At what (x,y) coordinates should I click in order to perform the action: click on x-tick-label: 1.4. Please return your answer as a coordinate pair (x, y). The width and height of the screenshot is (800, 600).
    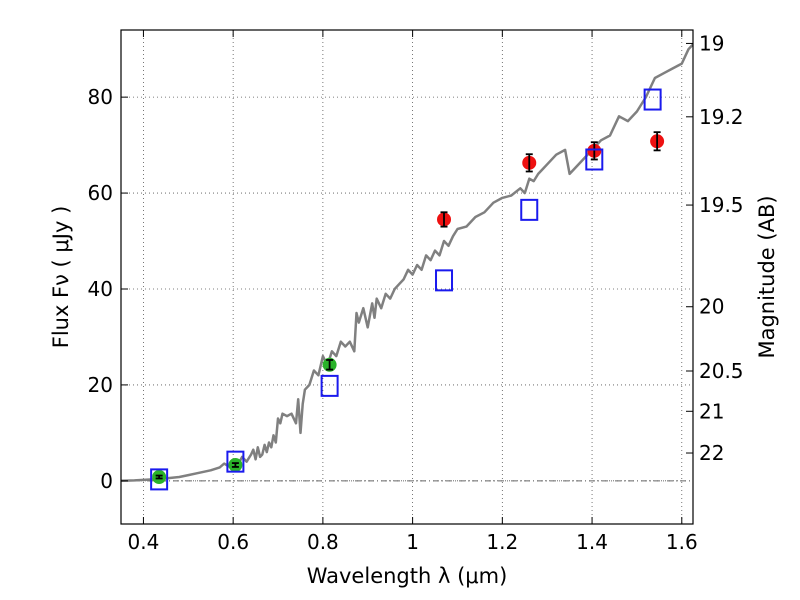
    Looking at the image, I should click on (592, 542).